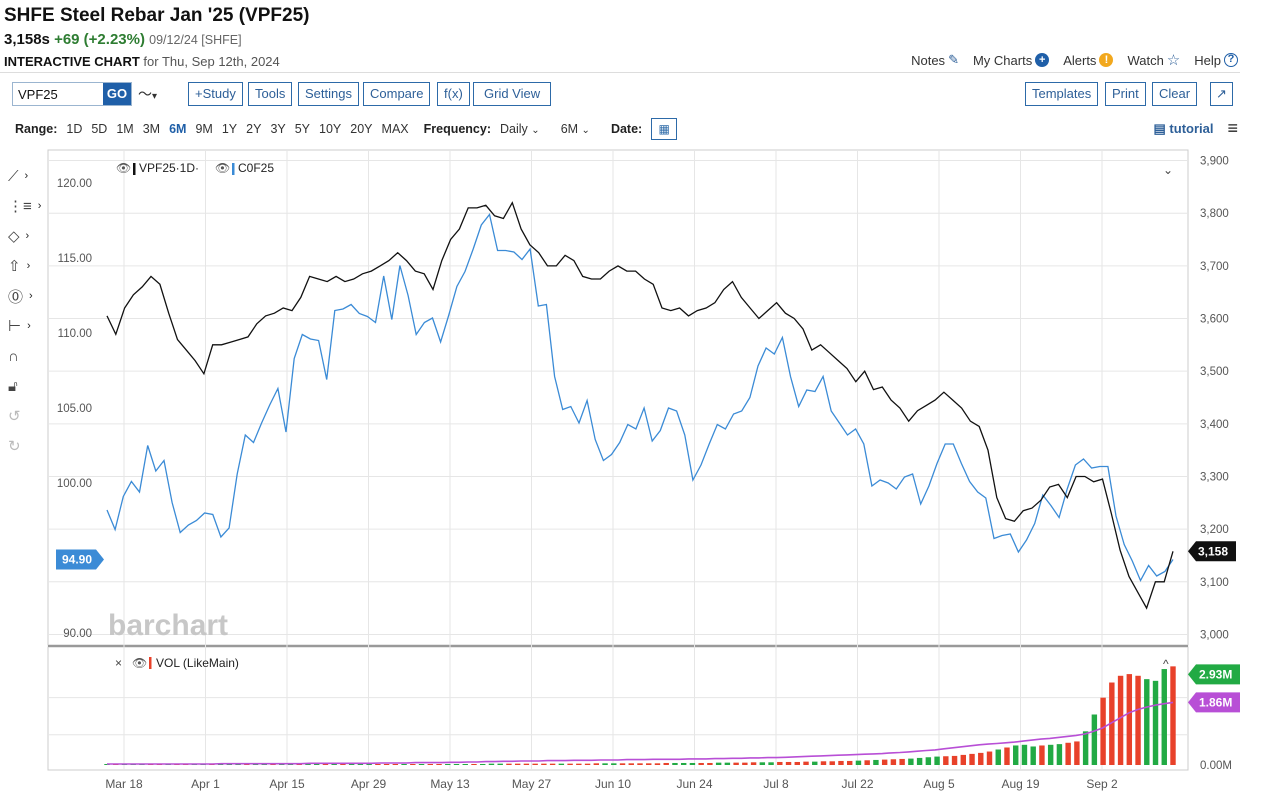 The image size is (1262, 803). I want to click on quote-meta: 09/12/24 [SHFE], so click(195, 40).